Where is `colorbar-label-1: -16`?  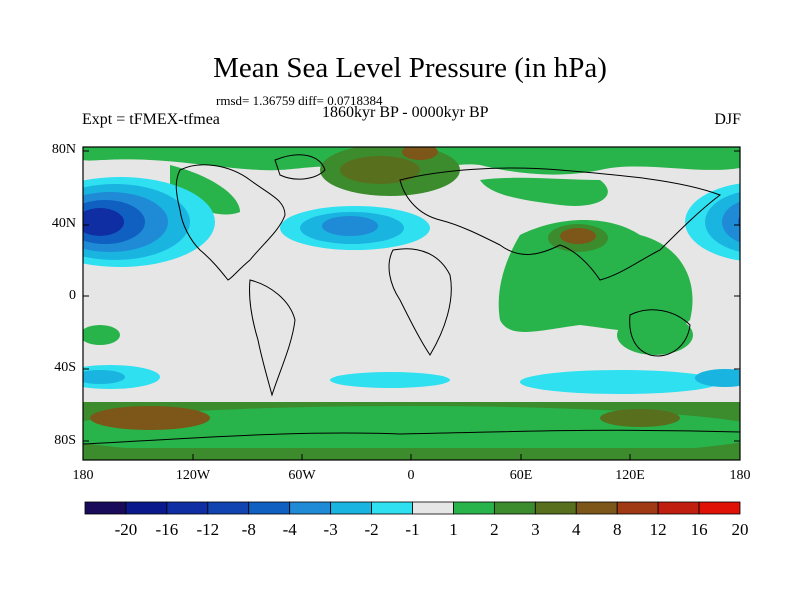
colorbar-label-1: -16 is located at coordinates (167, 529).